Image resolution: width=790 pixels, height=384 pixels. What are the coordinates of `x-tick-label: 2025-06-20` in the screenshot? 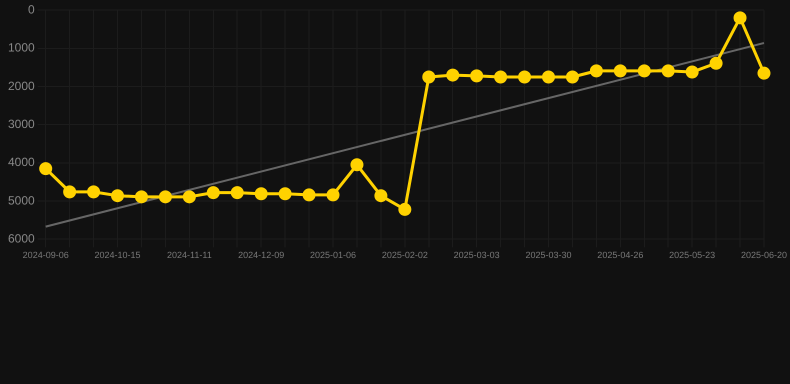 It's located at (764, 255).